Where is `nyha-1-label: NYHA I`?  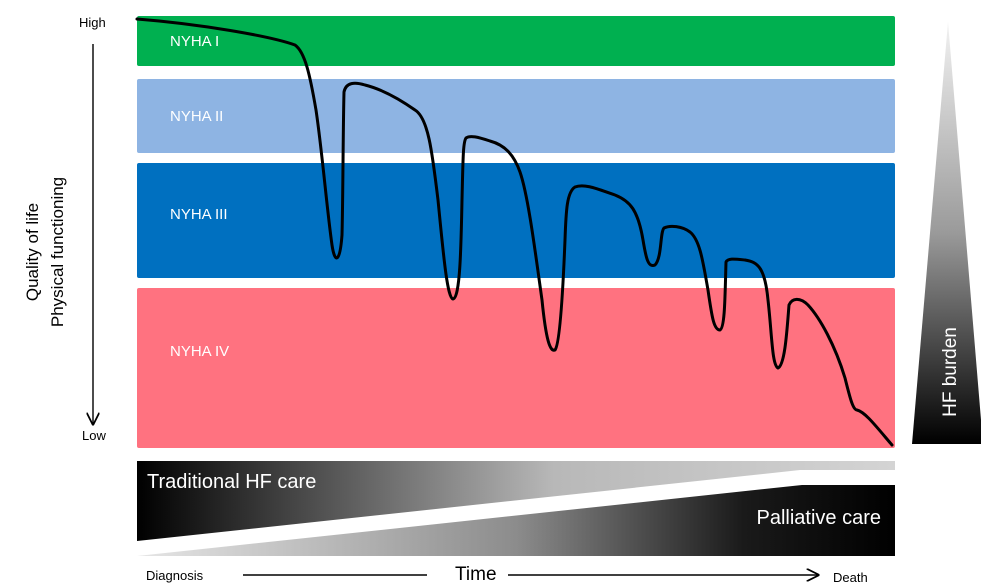 nyha-1-label: NYHA I is located at coordinates (194, 41).